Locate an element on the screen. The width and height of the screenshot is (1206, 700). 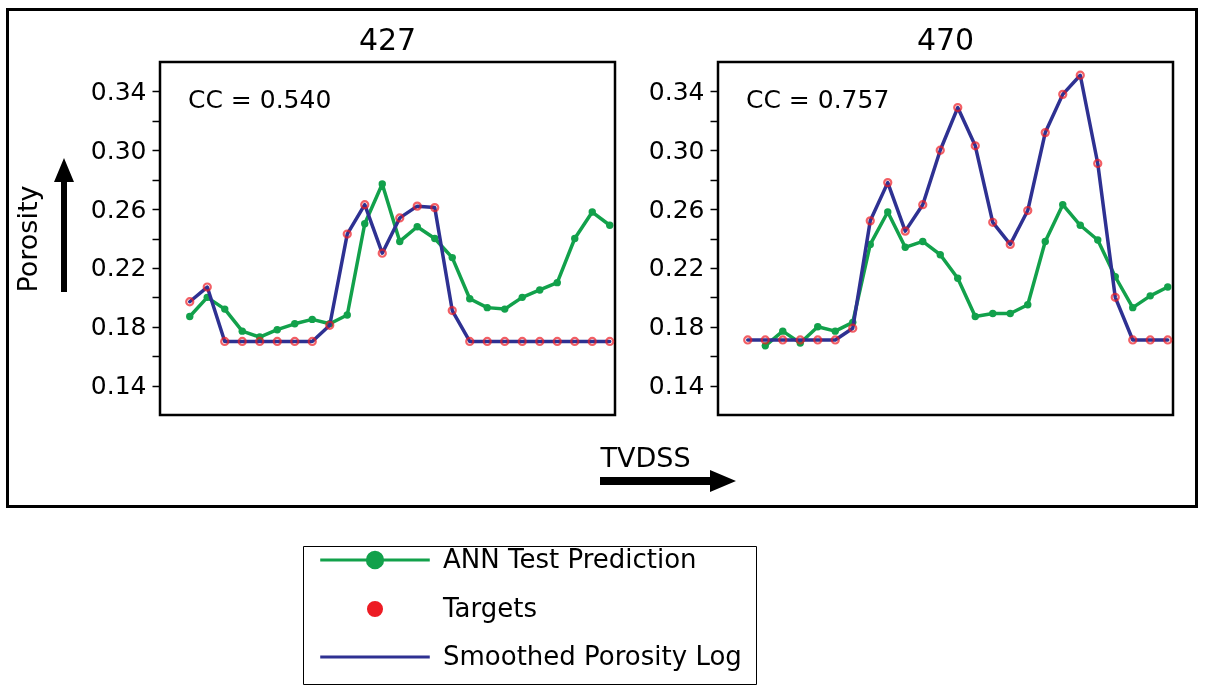
annotation: CC = 0.757 is located at coordinates (818, 99).